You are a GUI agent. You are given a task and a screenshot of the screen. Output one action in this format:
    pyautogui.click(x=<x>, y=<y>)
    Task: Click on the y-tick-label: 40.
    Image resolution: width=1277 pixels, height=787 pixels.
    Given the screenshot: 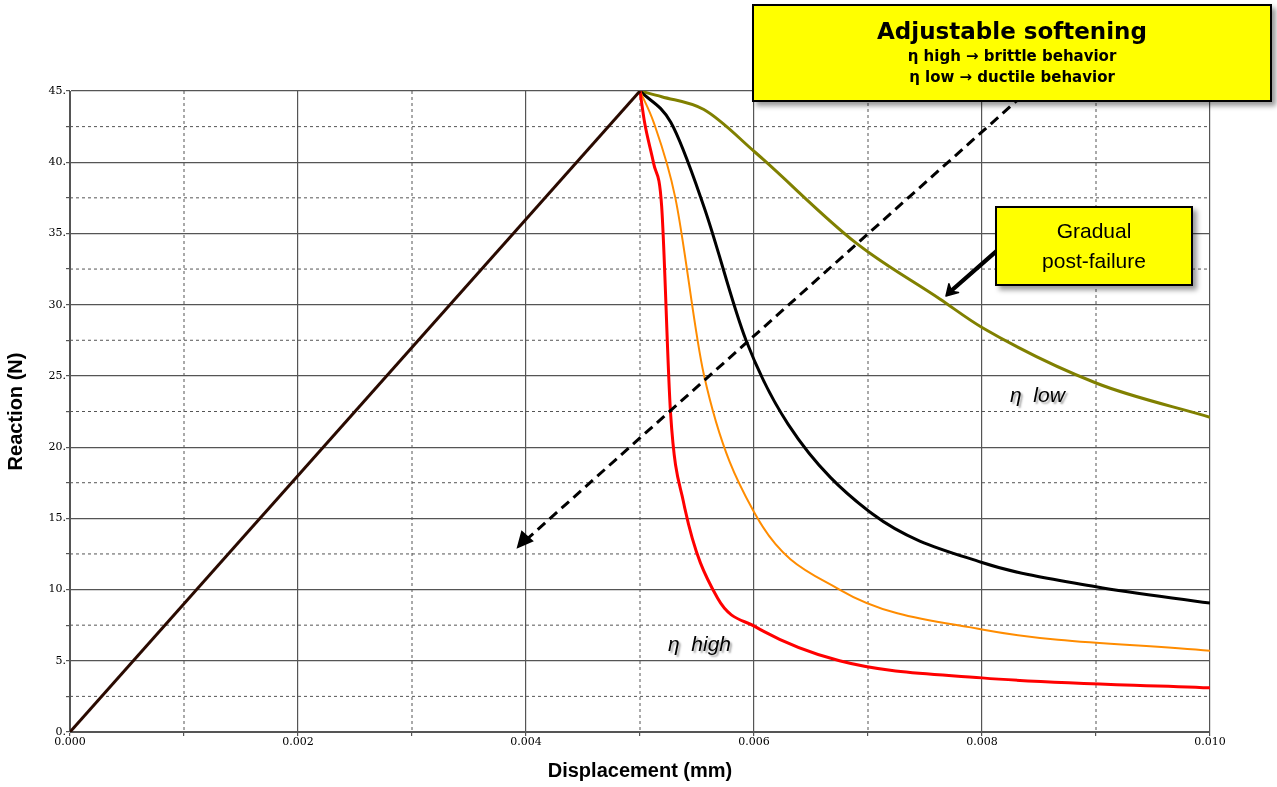 What is the action you would take?
    pyautogui.click(x=57, y=162)
    